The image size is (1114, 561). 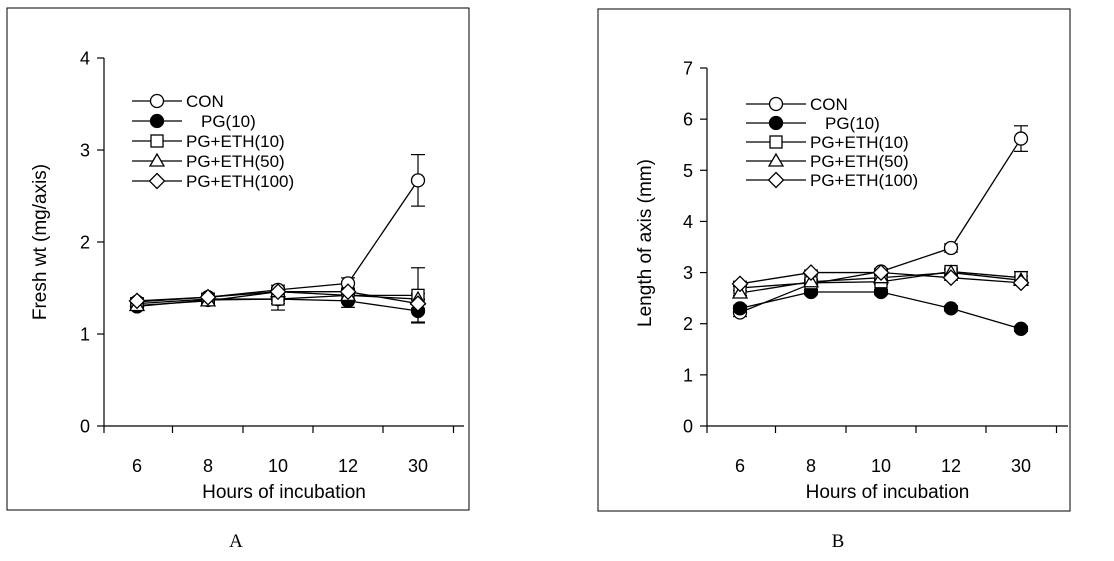 I want to click on y-axis-label: Fresh wt (mg/axis), so click(x=40, y=242).